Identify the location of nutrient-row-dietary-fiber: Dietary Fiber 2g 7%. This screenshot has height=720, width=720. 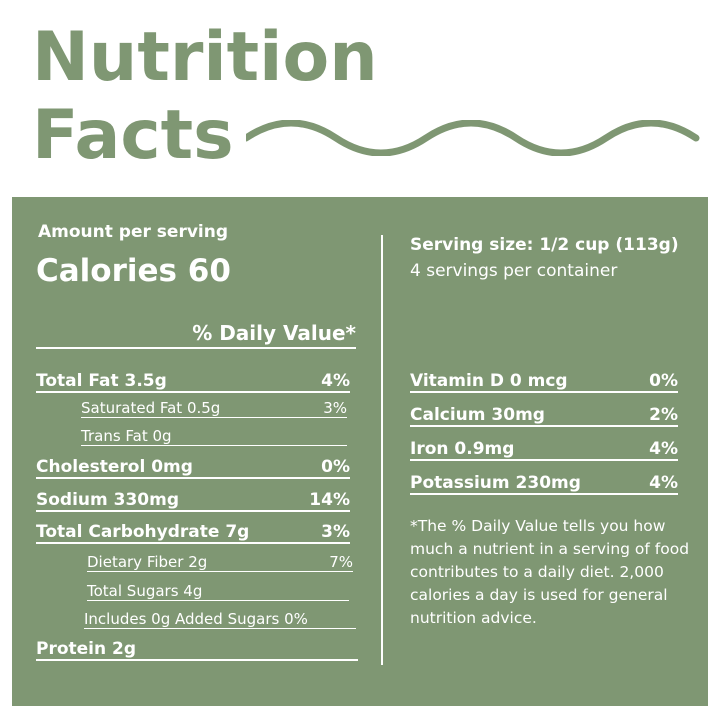
(220, 562).